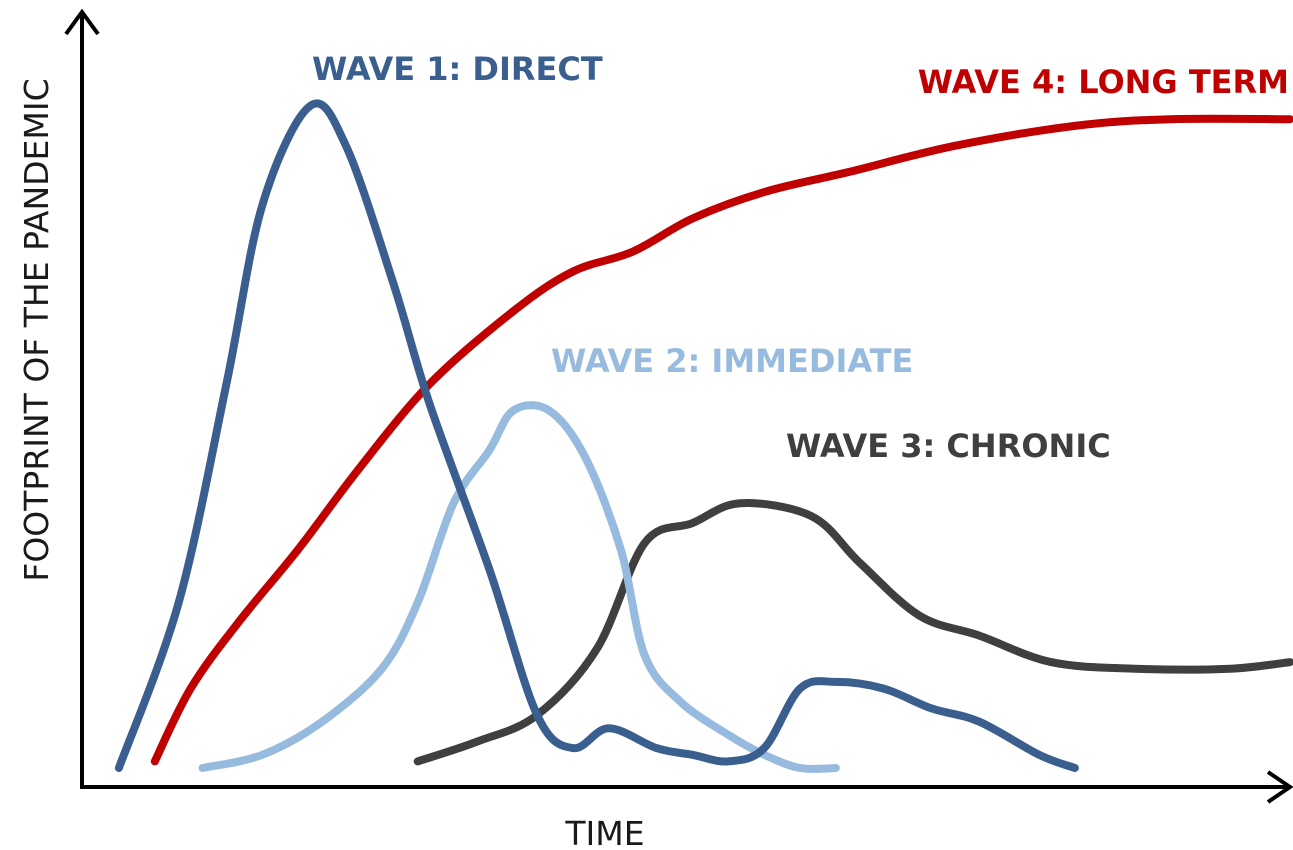 The height and width of the screenshot is (850, 1293). I want to click on x-axis-arrow-icon, so click(1279, 787).